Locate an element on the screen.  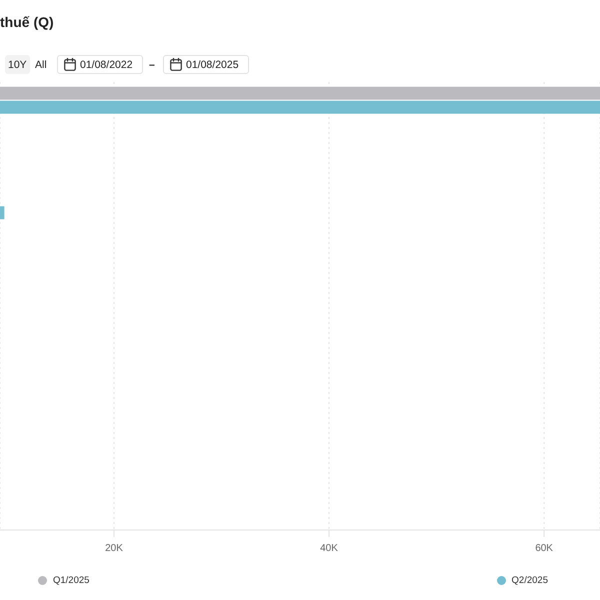
text: 01/08/2022 is located at coordinates (106, 64).